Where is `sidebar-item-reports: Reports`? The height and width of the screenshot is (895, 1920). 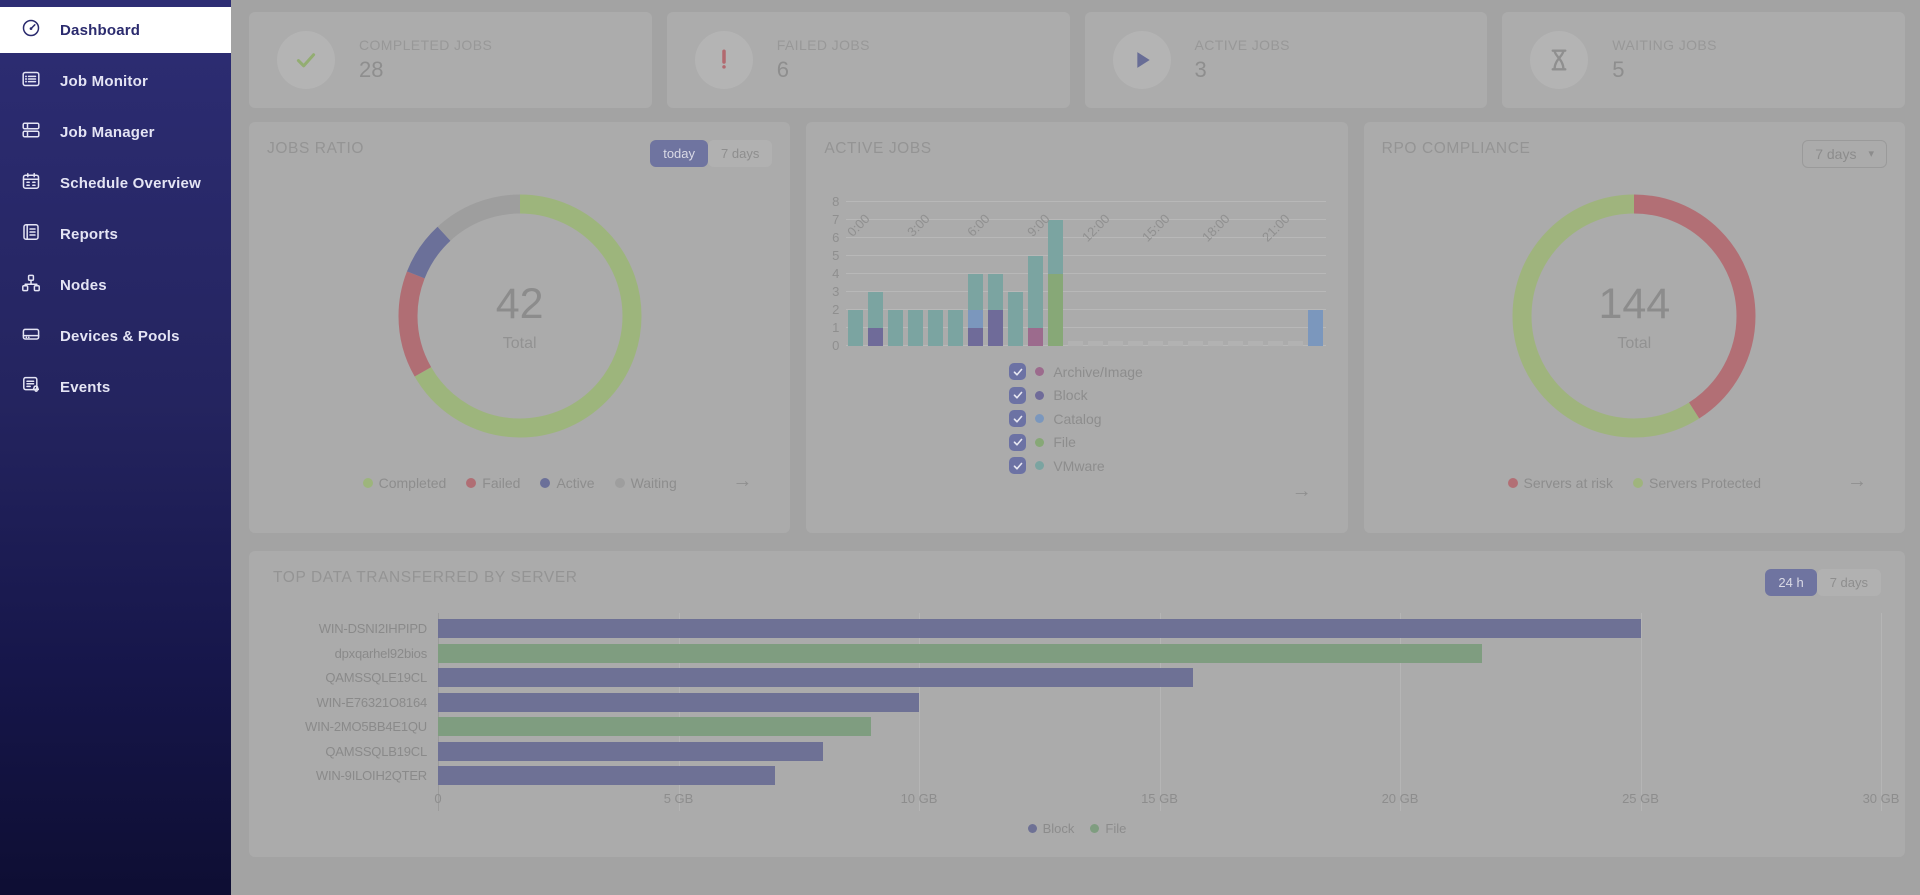 sidebar-item-reports: Reports is located at coordinates (115, 234).